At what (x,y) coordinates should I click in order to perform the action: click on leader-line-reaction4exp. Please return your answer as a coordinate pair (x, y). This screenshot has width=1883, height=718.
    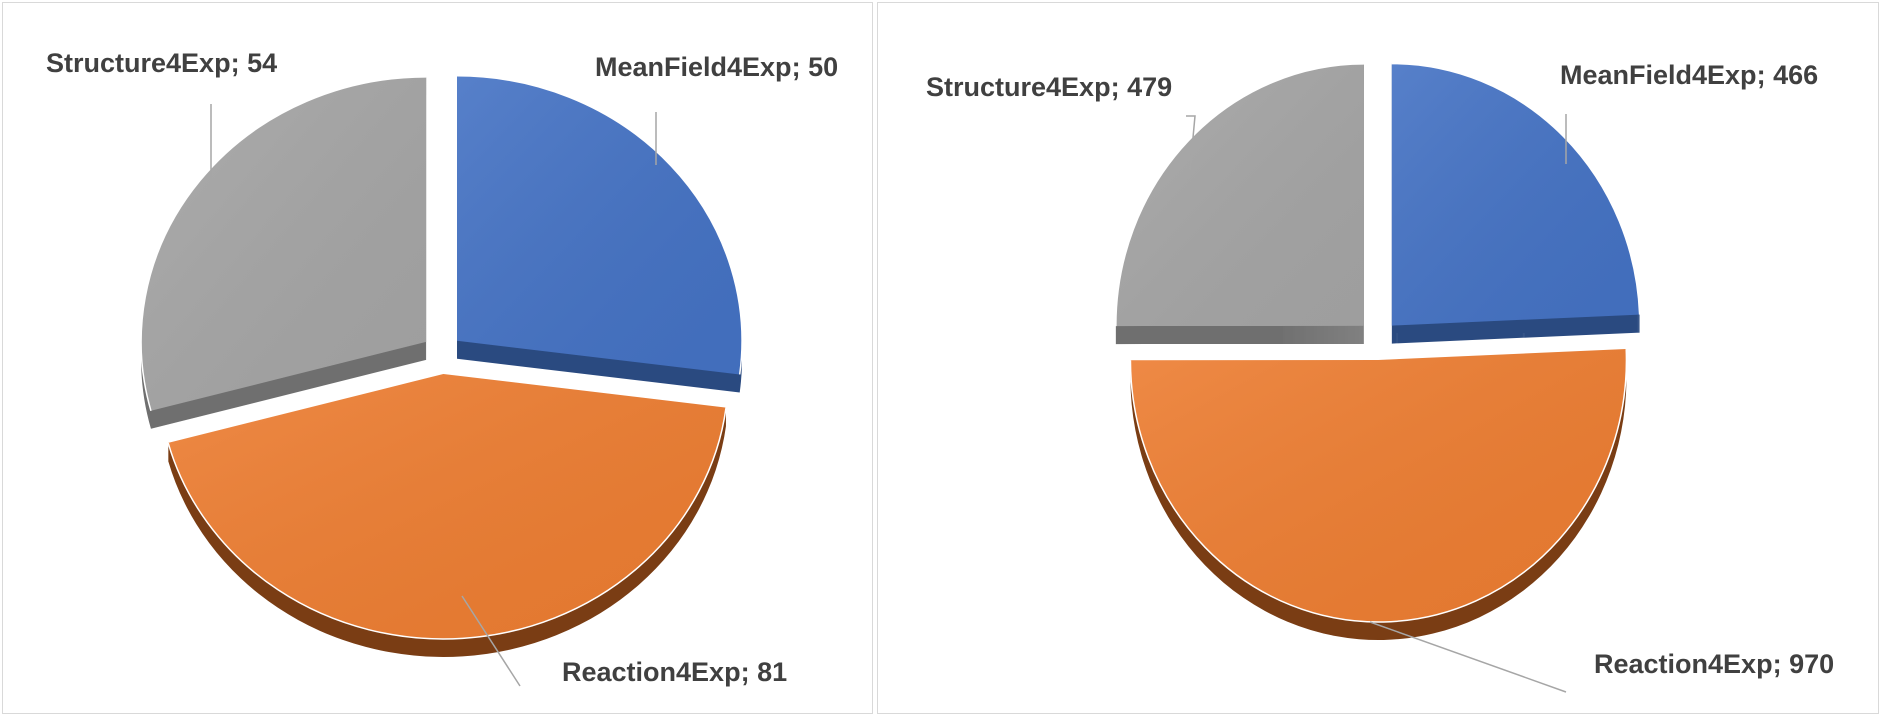
    Looking at the image, I should click on (1191, 143).